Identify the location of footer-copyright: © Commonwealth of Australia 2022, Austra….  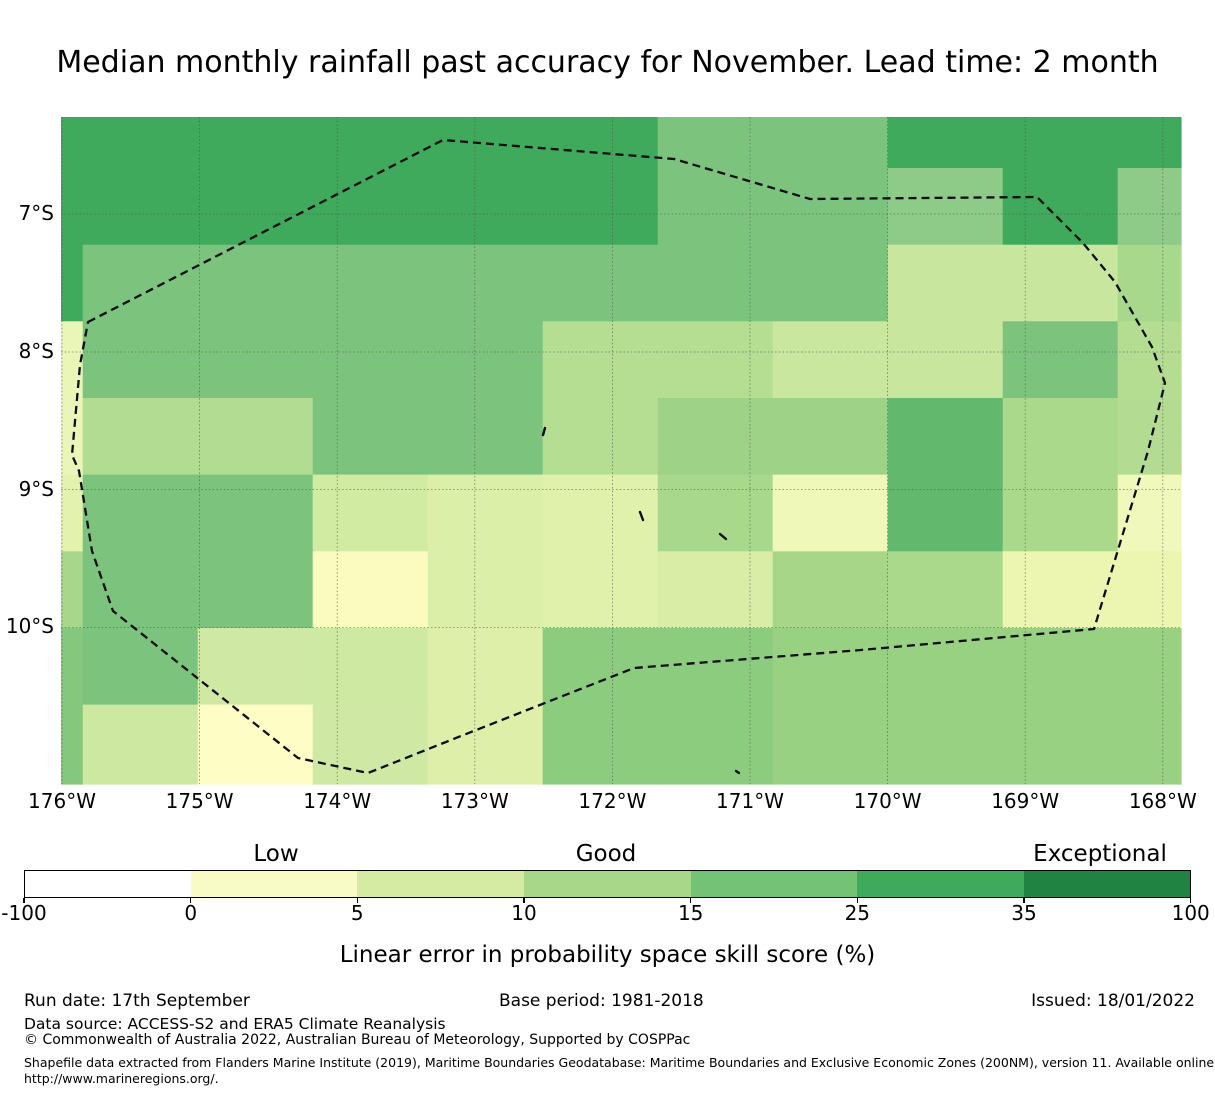
(357, 1040).